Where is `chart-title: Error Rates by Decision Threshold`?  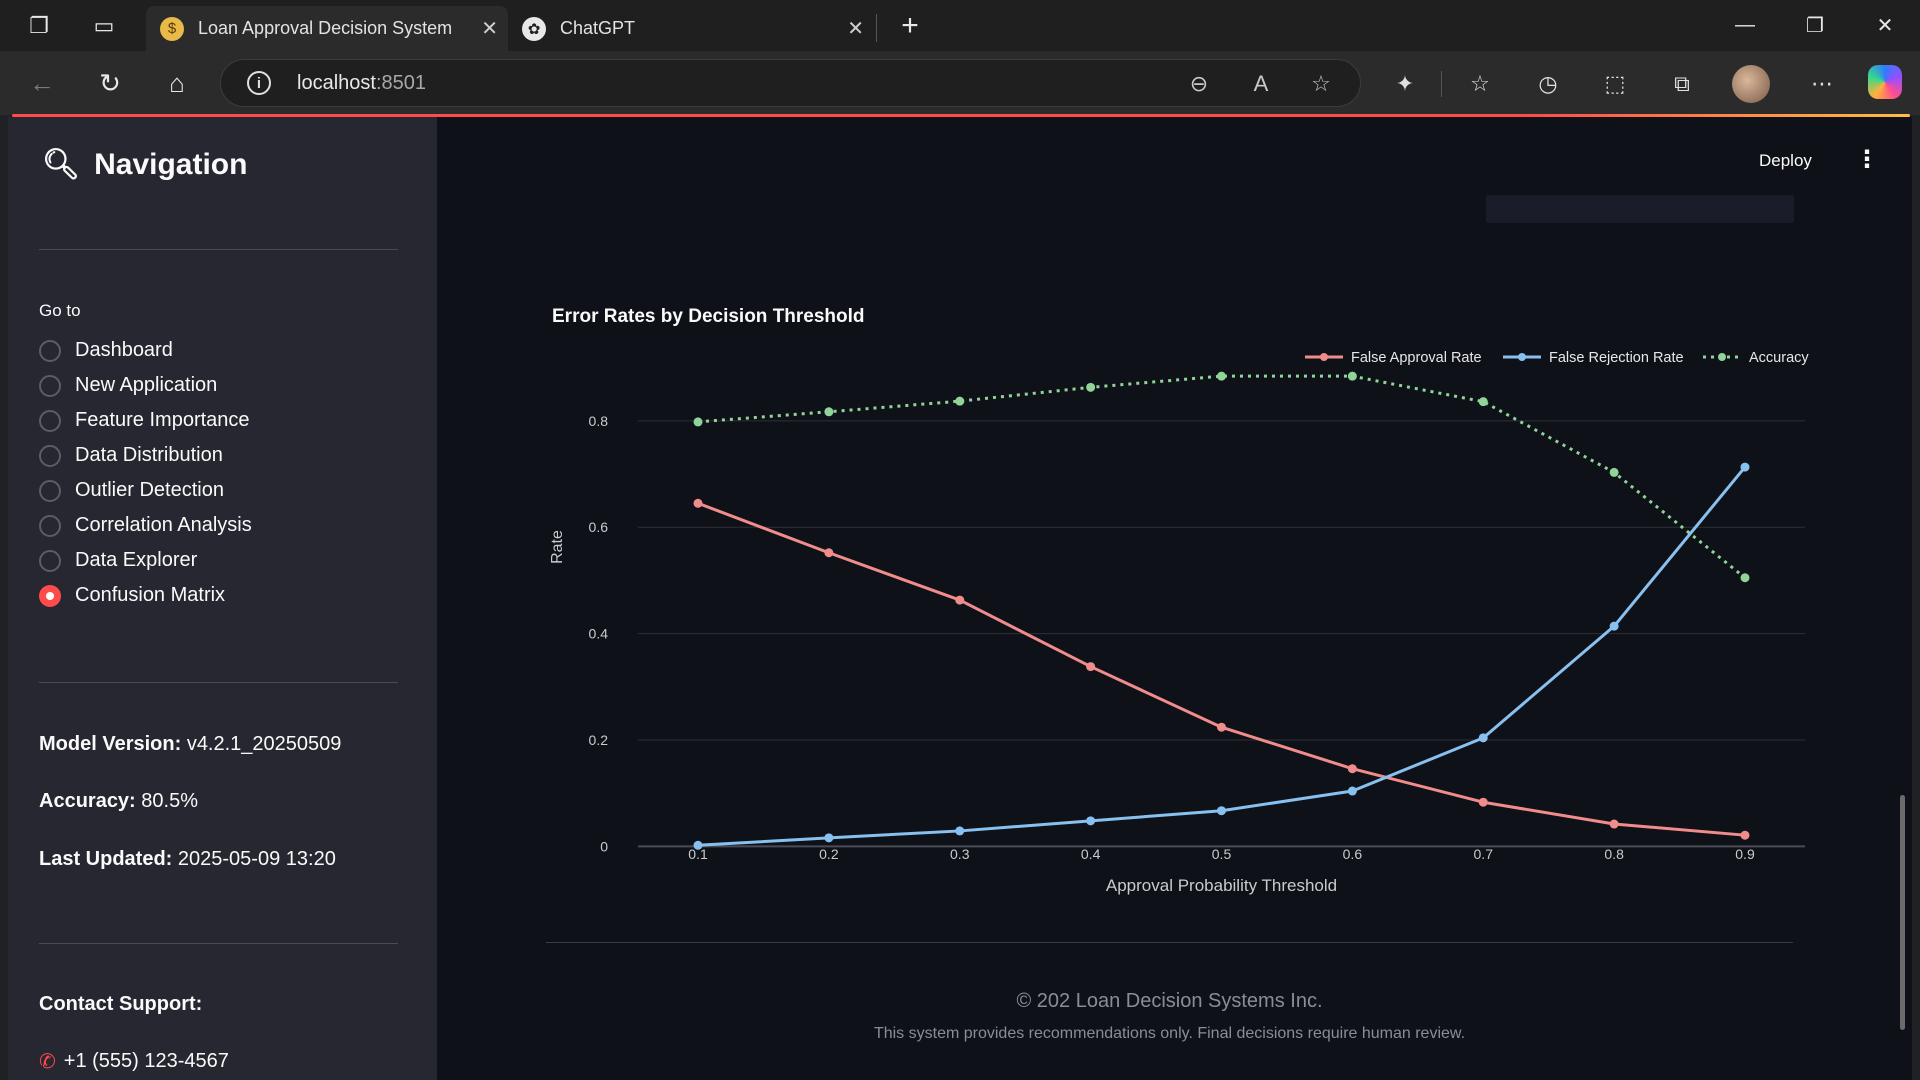
chart-title: Error Rates by Decision Threshold is located at coordinates (708, 316).